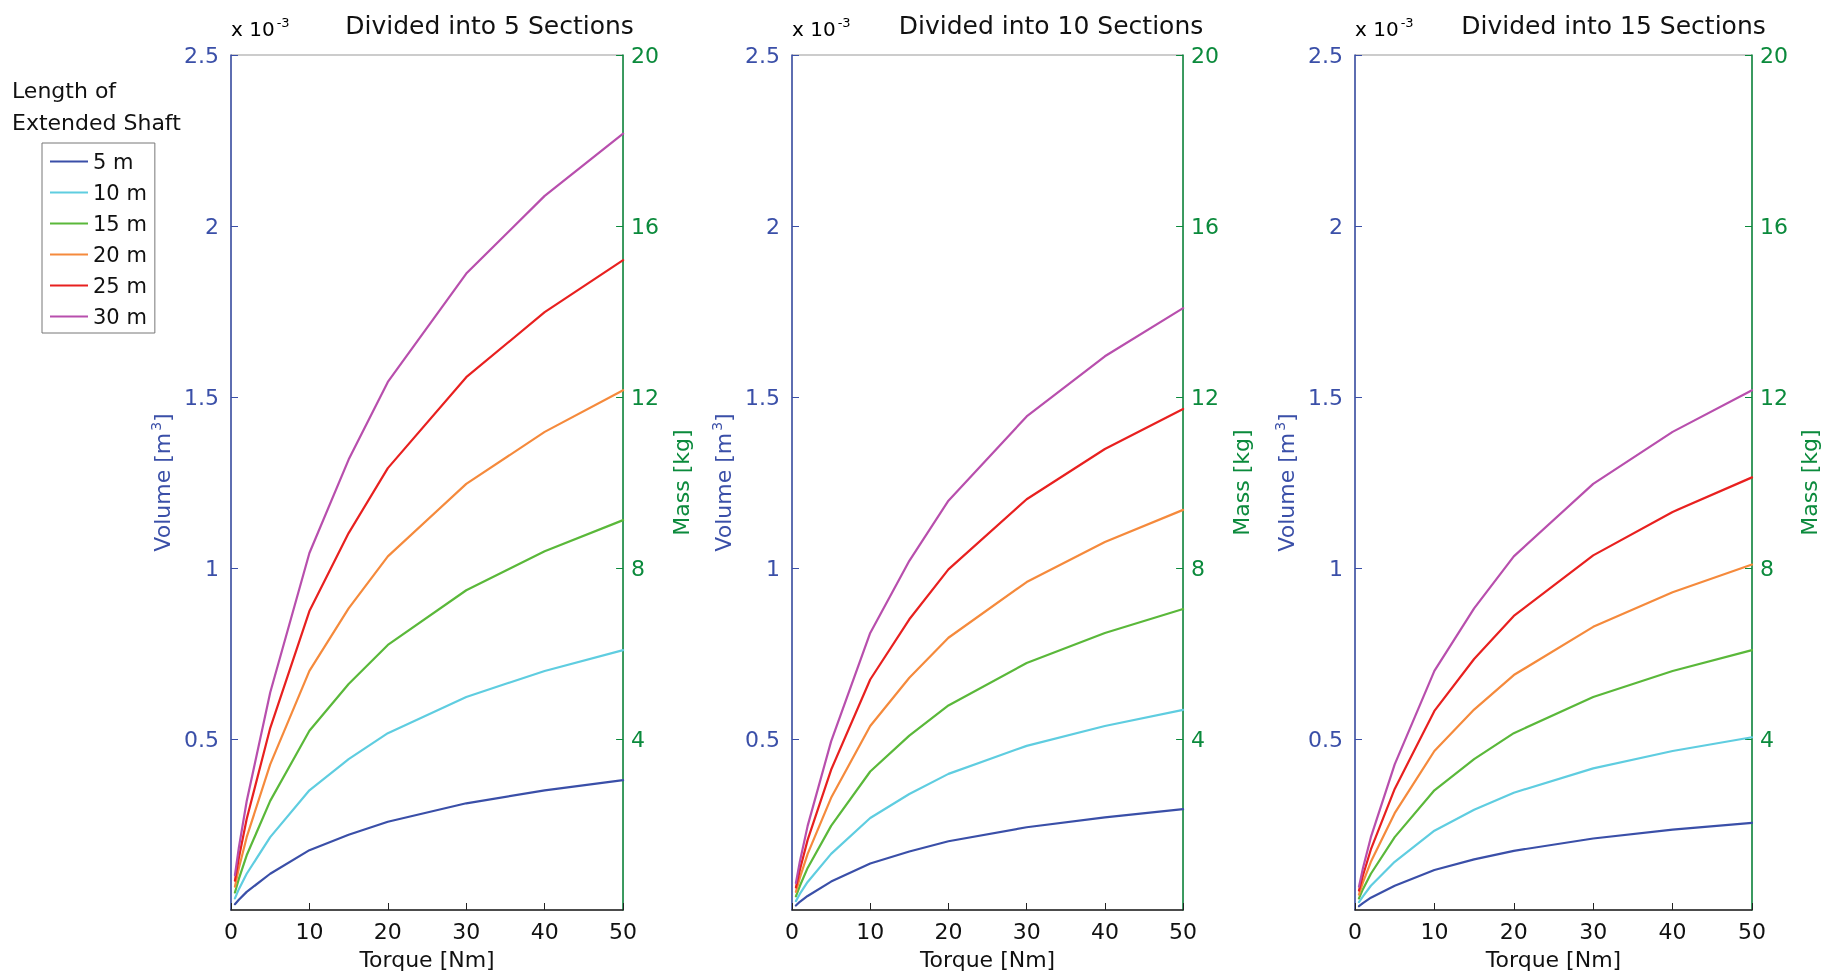 The height and width of the screenshot is (978, 1840). What do you see at coordinates (489, 25) in the screenshot?
I see `chart-title: Divided into 5 Sections` at bounding box center [489, 25].